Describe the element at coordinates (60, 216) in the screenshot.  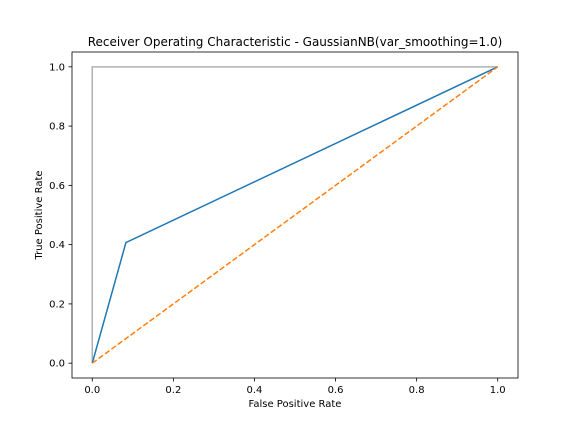
I see `y-axis-ticks: 0.0 0.2 0.4 0.6 0.8 1.0` at that location.